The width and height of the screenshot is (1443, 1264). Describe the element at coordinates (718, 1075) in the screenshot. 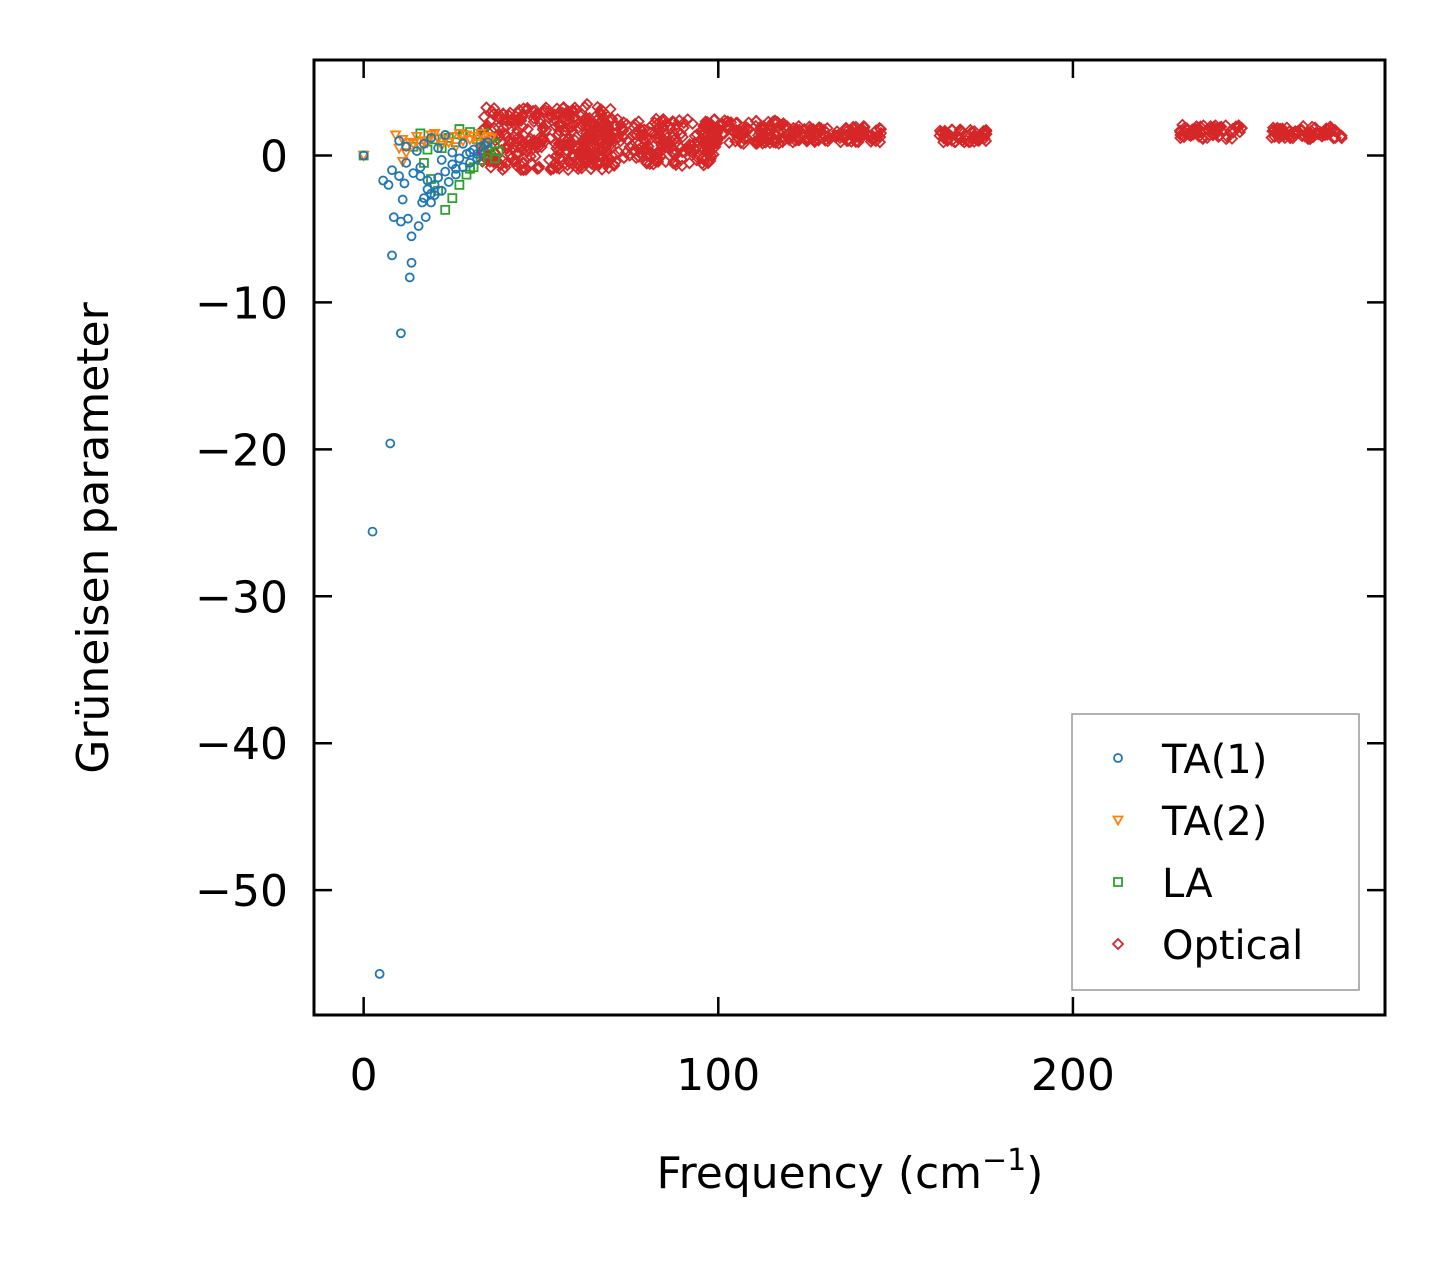

I see `x-tick-label: 100` at that location.